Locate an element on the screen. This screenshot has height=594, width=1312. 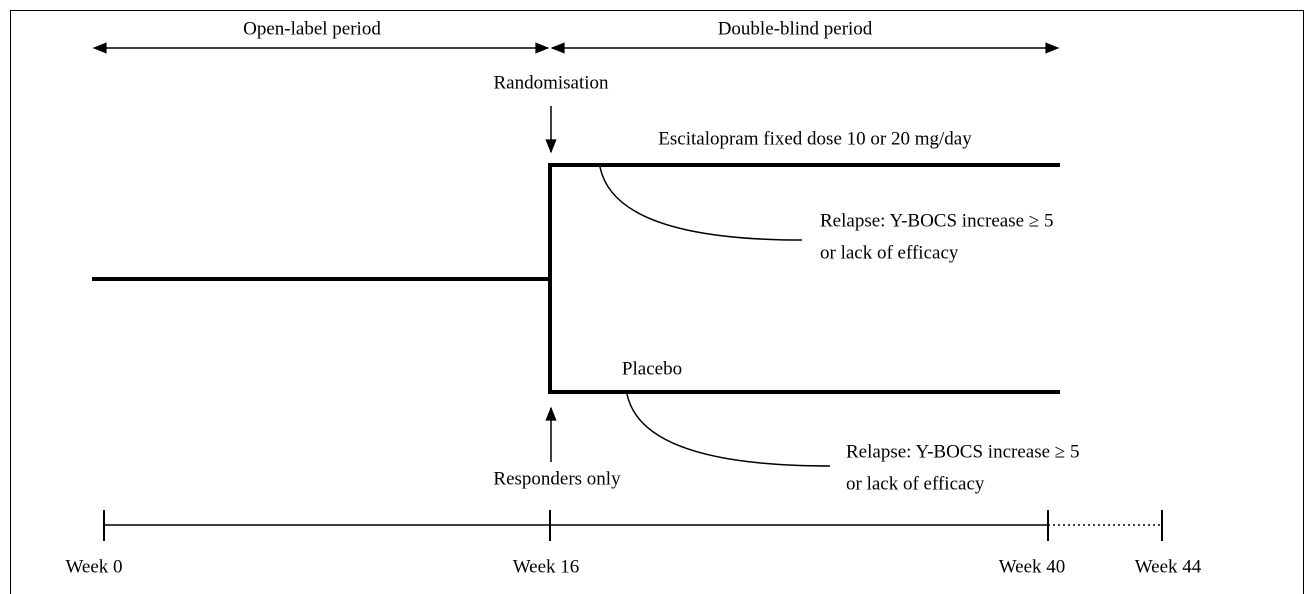
timeline-label: Week 44 is located at coordinates (1168, 566).